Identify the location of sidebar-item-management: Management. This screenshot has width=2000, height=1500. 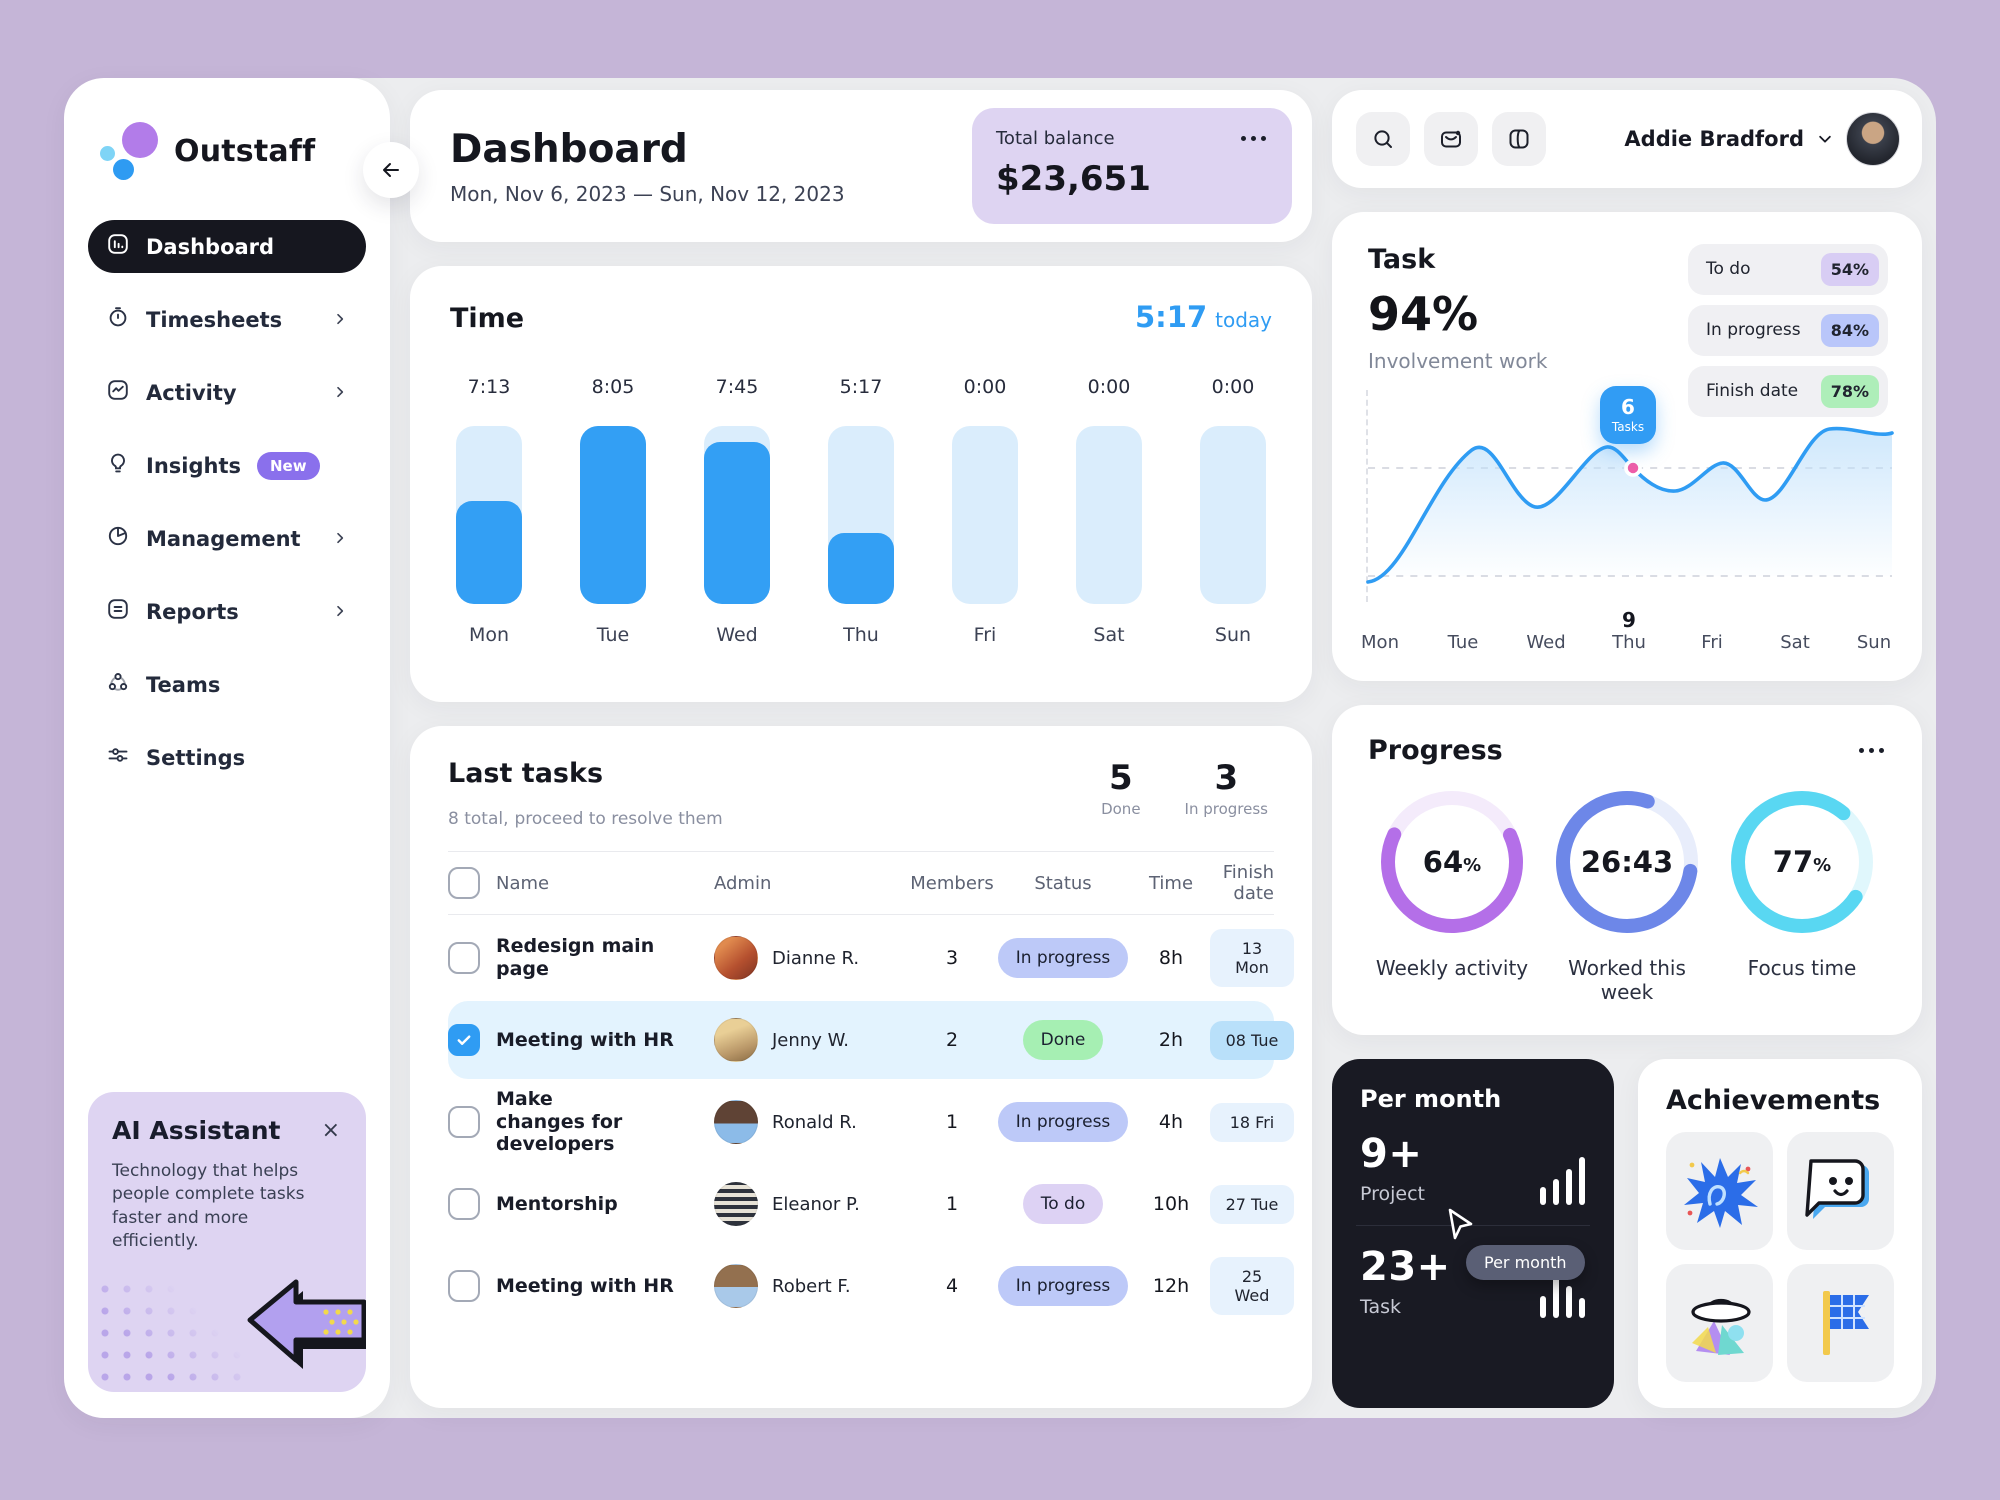
(227, 538).